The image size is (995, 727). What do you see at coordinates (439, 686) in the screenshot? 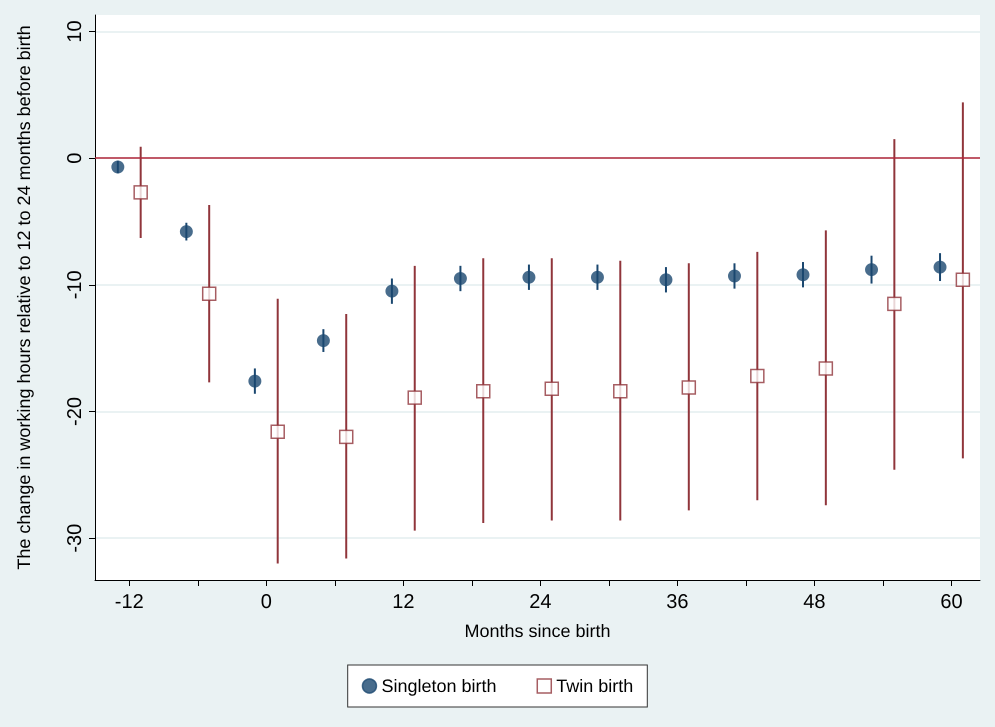
I see `legend-label: Singleton birth` at bounding box center [439, 686].